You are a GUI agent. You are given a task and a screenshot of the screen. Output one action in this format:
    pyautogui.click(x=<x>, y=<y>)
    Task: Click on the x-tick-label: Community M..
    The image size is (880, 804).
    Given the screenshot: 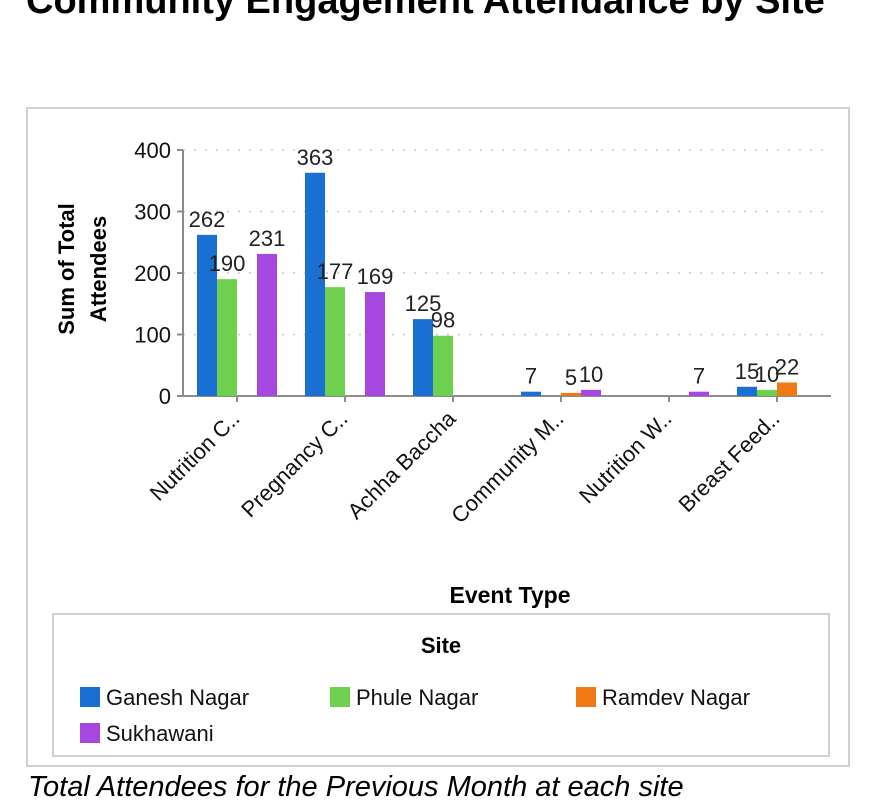 What is the action you would take?
    pyautogui.click(x=507, y=467)
    